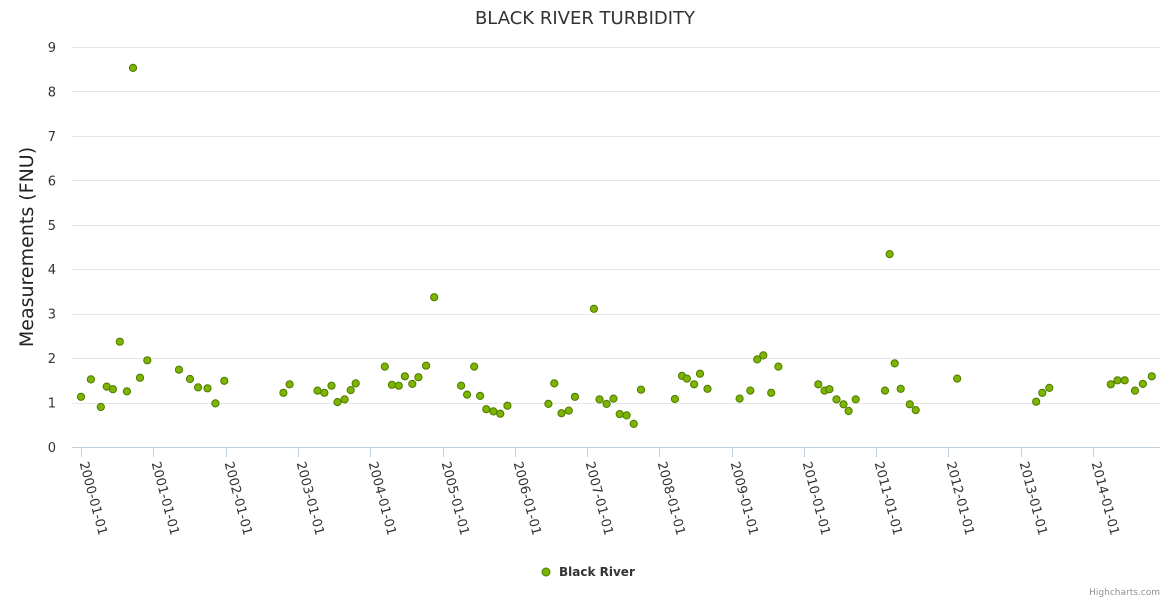 The height and width of the screenshot is (600, 1170). Describe the element at coordinates (52, 248) in the screenshot. I see `y-axis-ticks: 0 1 2 3 4 5 6 7 8 9` at that location.